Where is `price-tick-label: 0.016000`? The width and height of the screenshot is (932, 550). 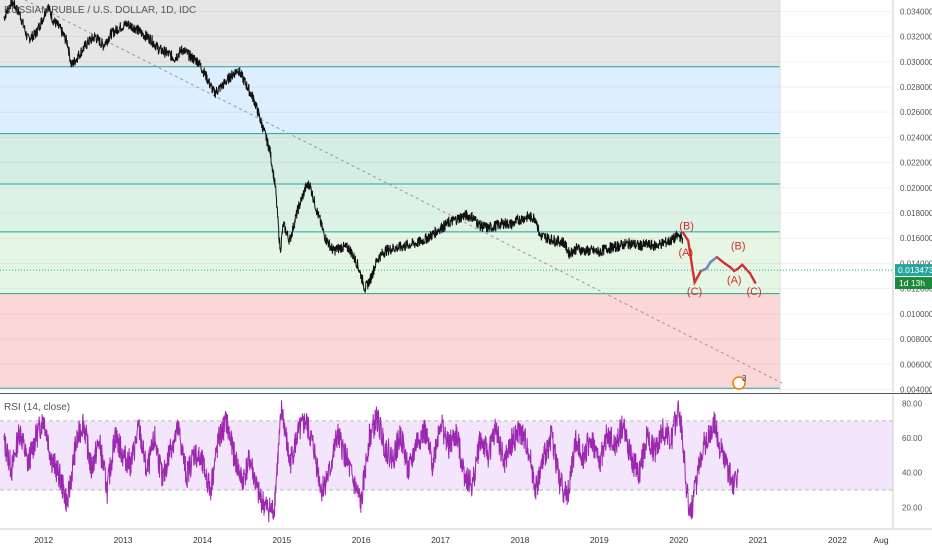 price-tick-label: 0.016000 is located at coordinates (916, 238).